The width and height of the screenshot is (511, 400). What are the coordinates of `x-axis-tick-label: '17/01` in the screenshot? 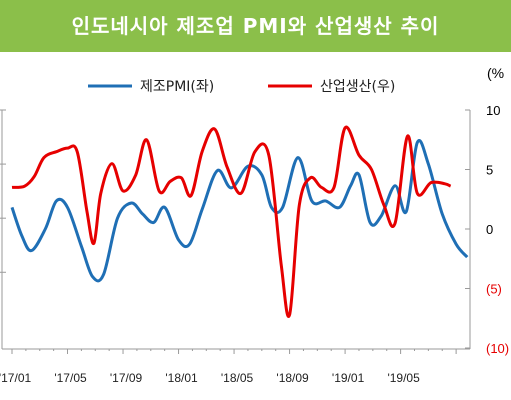 It's located at (15, 378).